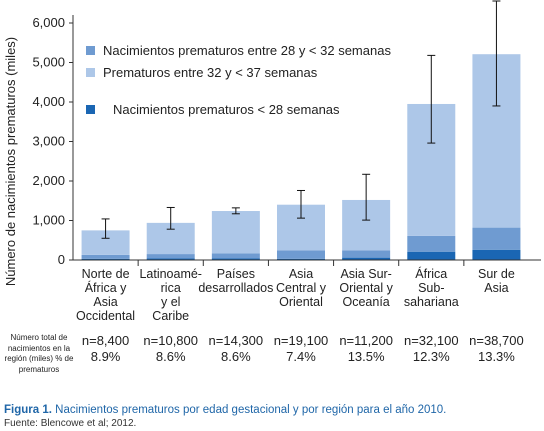  Describe the element at coordinates (170, 340) in the screenshot. I see `summary-total: n=10,800` at that location.